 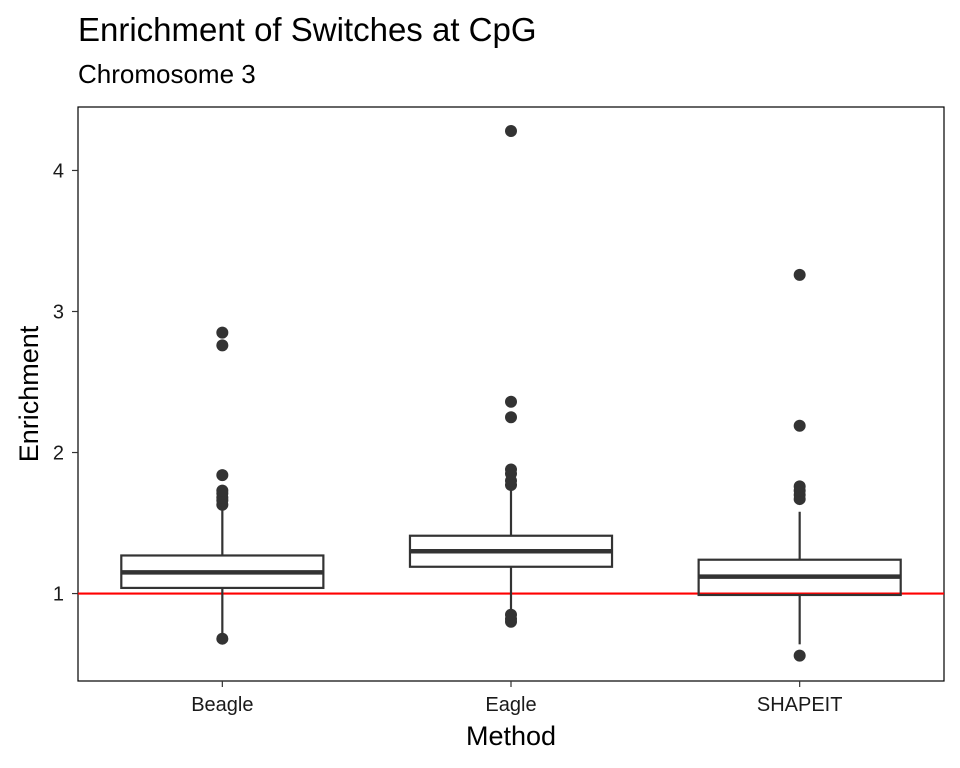 What do you see at coordinates (222, 573) in the screenshot?
I see `box-beagle` at bounding box center [222, 573].